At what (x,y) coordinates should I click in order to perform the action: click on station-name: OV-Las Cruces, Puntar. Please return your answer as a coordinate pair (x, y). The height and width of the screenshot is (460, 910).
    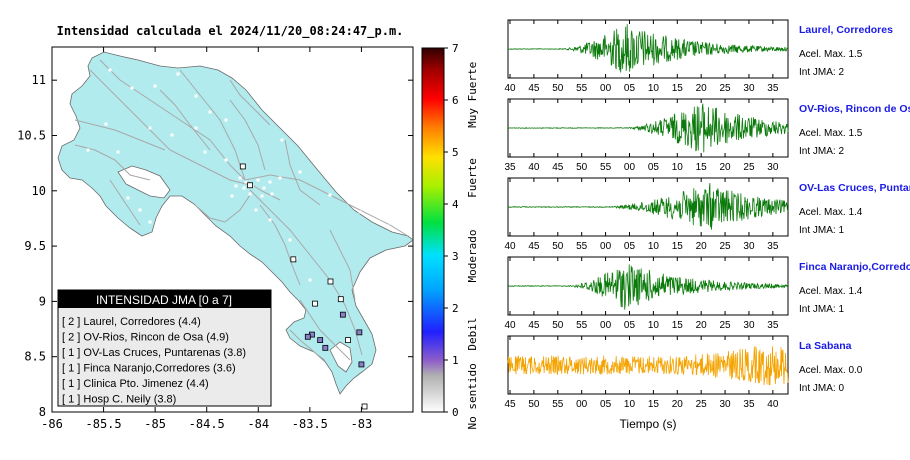
    Looking at the image, I should click on (854, 188).